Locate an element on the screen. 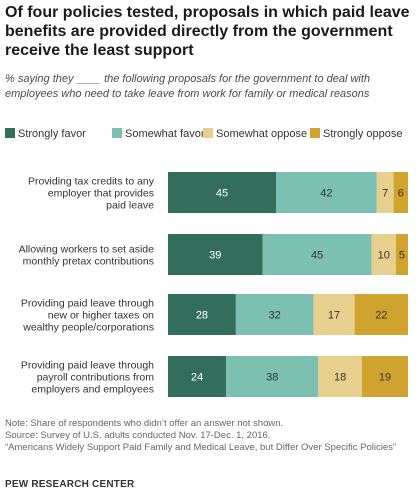  category-label: payroll contributions from is located at coordinates (96, 378).